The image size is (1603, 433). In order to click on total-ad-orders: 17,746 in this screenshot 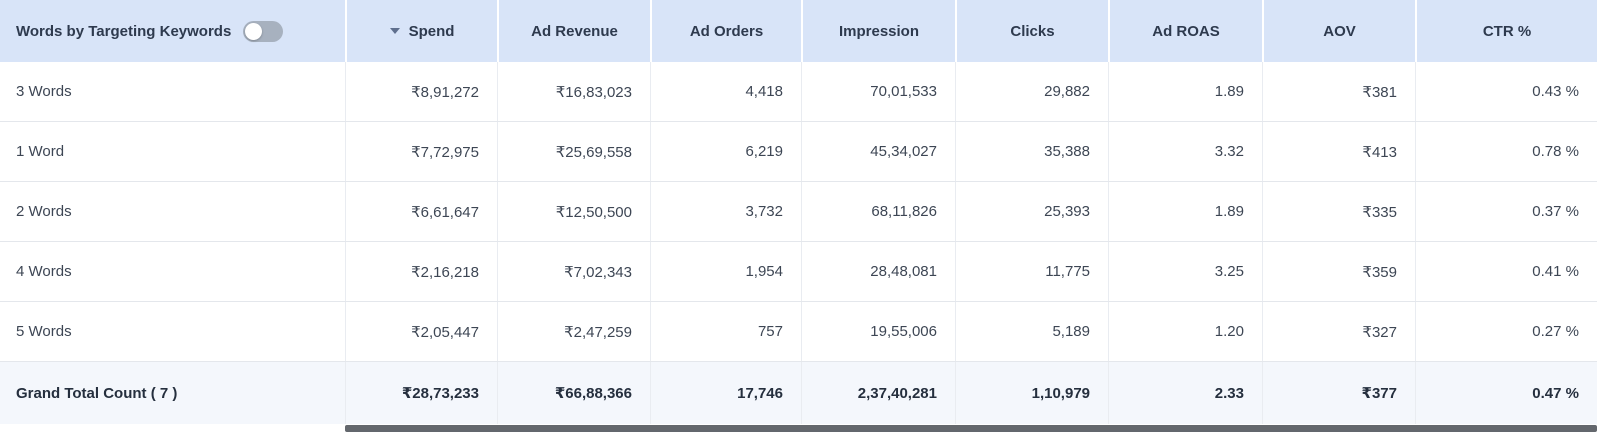, I will do `click(725, 393)`.